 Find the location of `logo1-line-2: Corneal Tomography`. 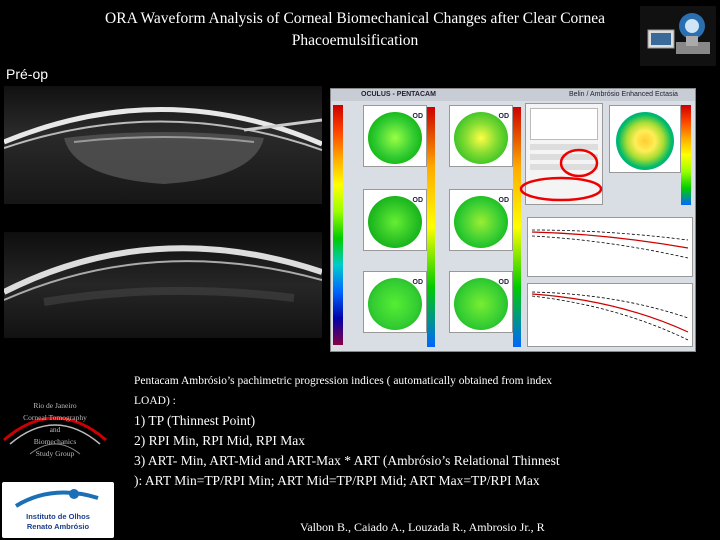

logo1-line-2: Corneal Tomography is located at coordinates (55, 417).